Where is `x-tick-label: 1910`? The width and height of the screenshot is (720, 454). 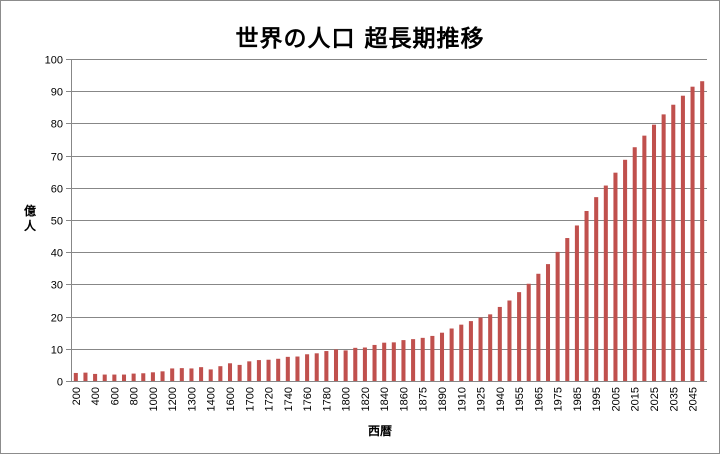
x-tick-label: 1910 is located at coordinates (462, 399).